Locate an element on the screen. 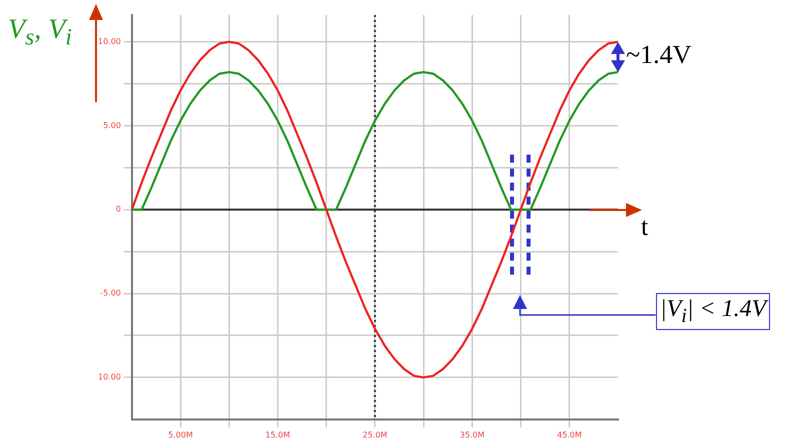 This screenshot has width=787, height=443. text: |V$_{i}$| < 1.4V is located at coordinates (713, 311).